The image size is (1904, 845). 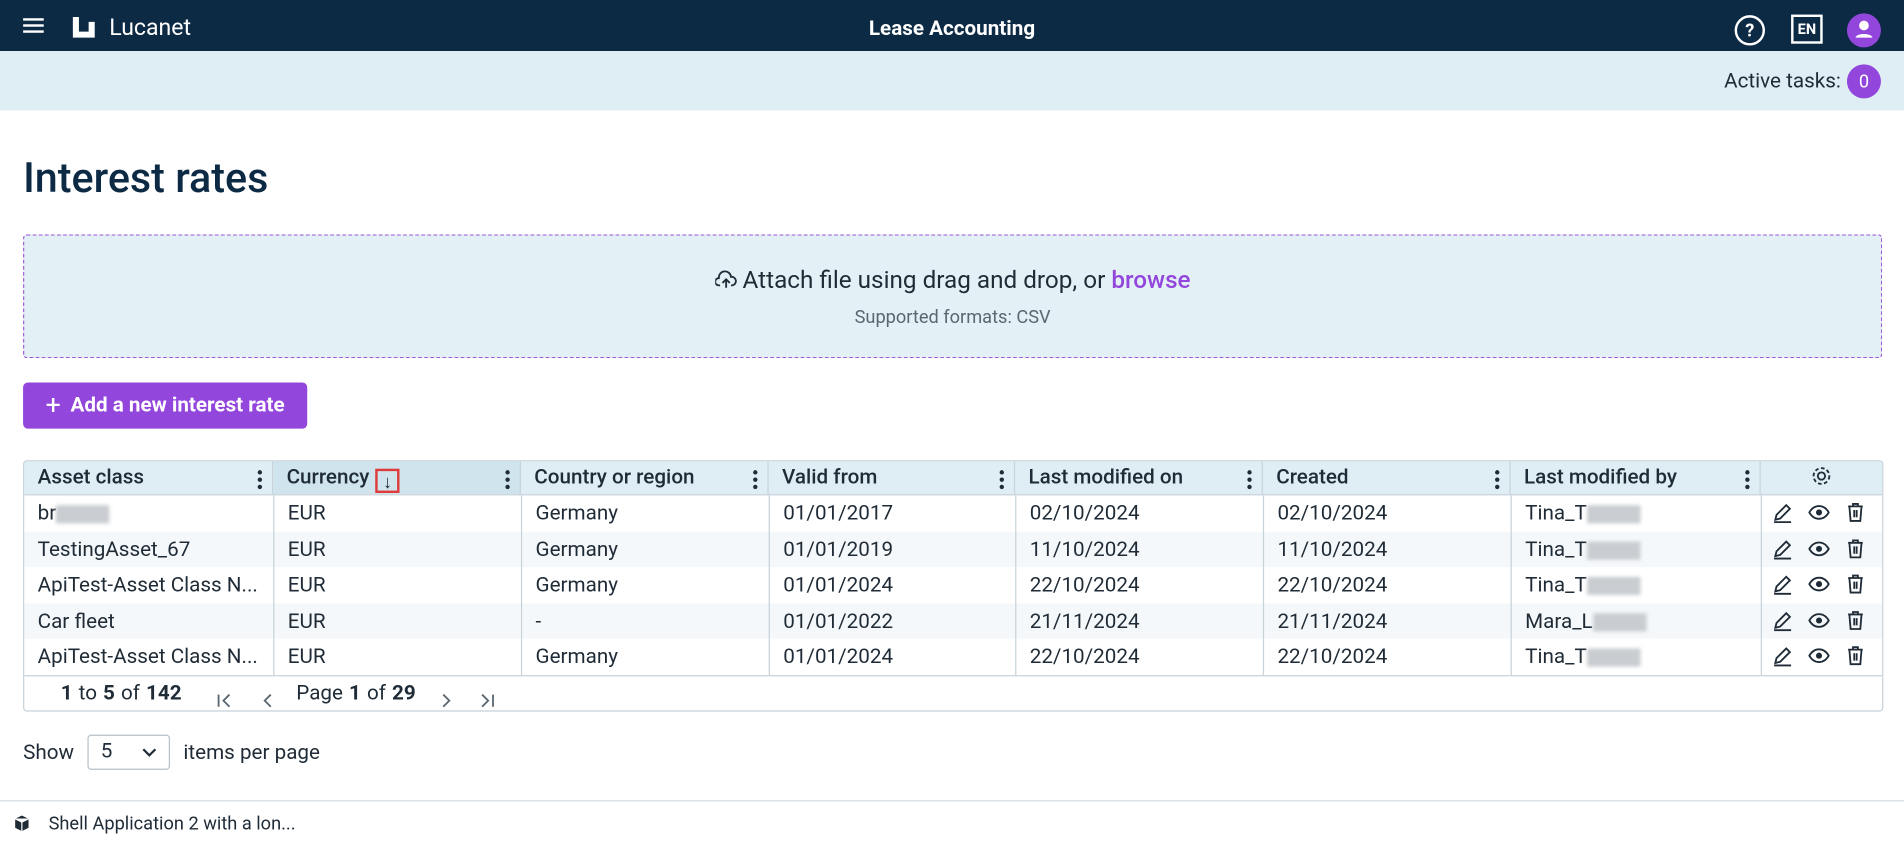 What do you see at coordinates (830, 477) in the screenshot?
I see `column-title: Valid from` at bounding box center [830, 477].